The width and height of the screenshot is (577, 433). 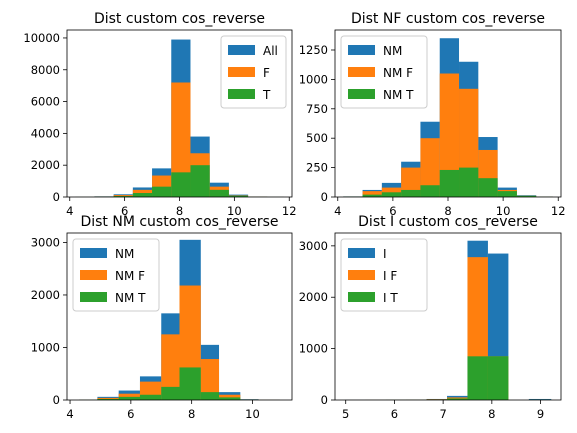 What do you see at coordinates (317, 138) in the screenshot?
I see `y-tick-label: 500` at bounding box center [317, 138].